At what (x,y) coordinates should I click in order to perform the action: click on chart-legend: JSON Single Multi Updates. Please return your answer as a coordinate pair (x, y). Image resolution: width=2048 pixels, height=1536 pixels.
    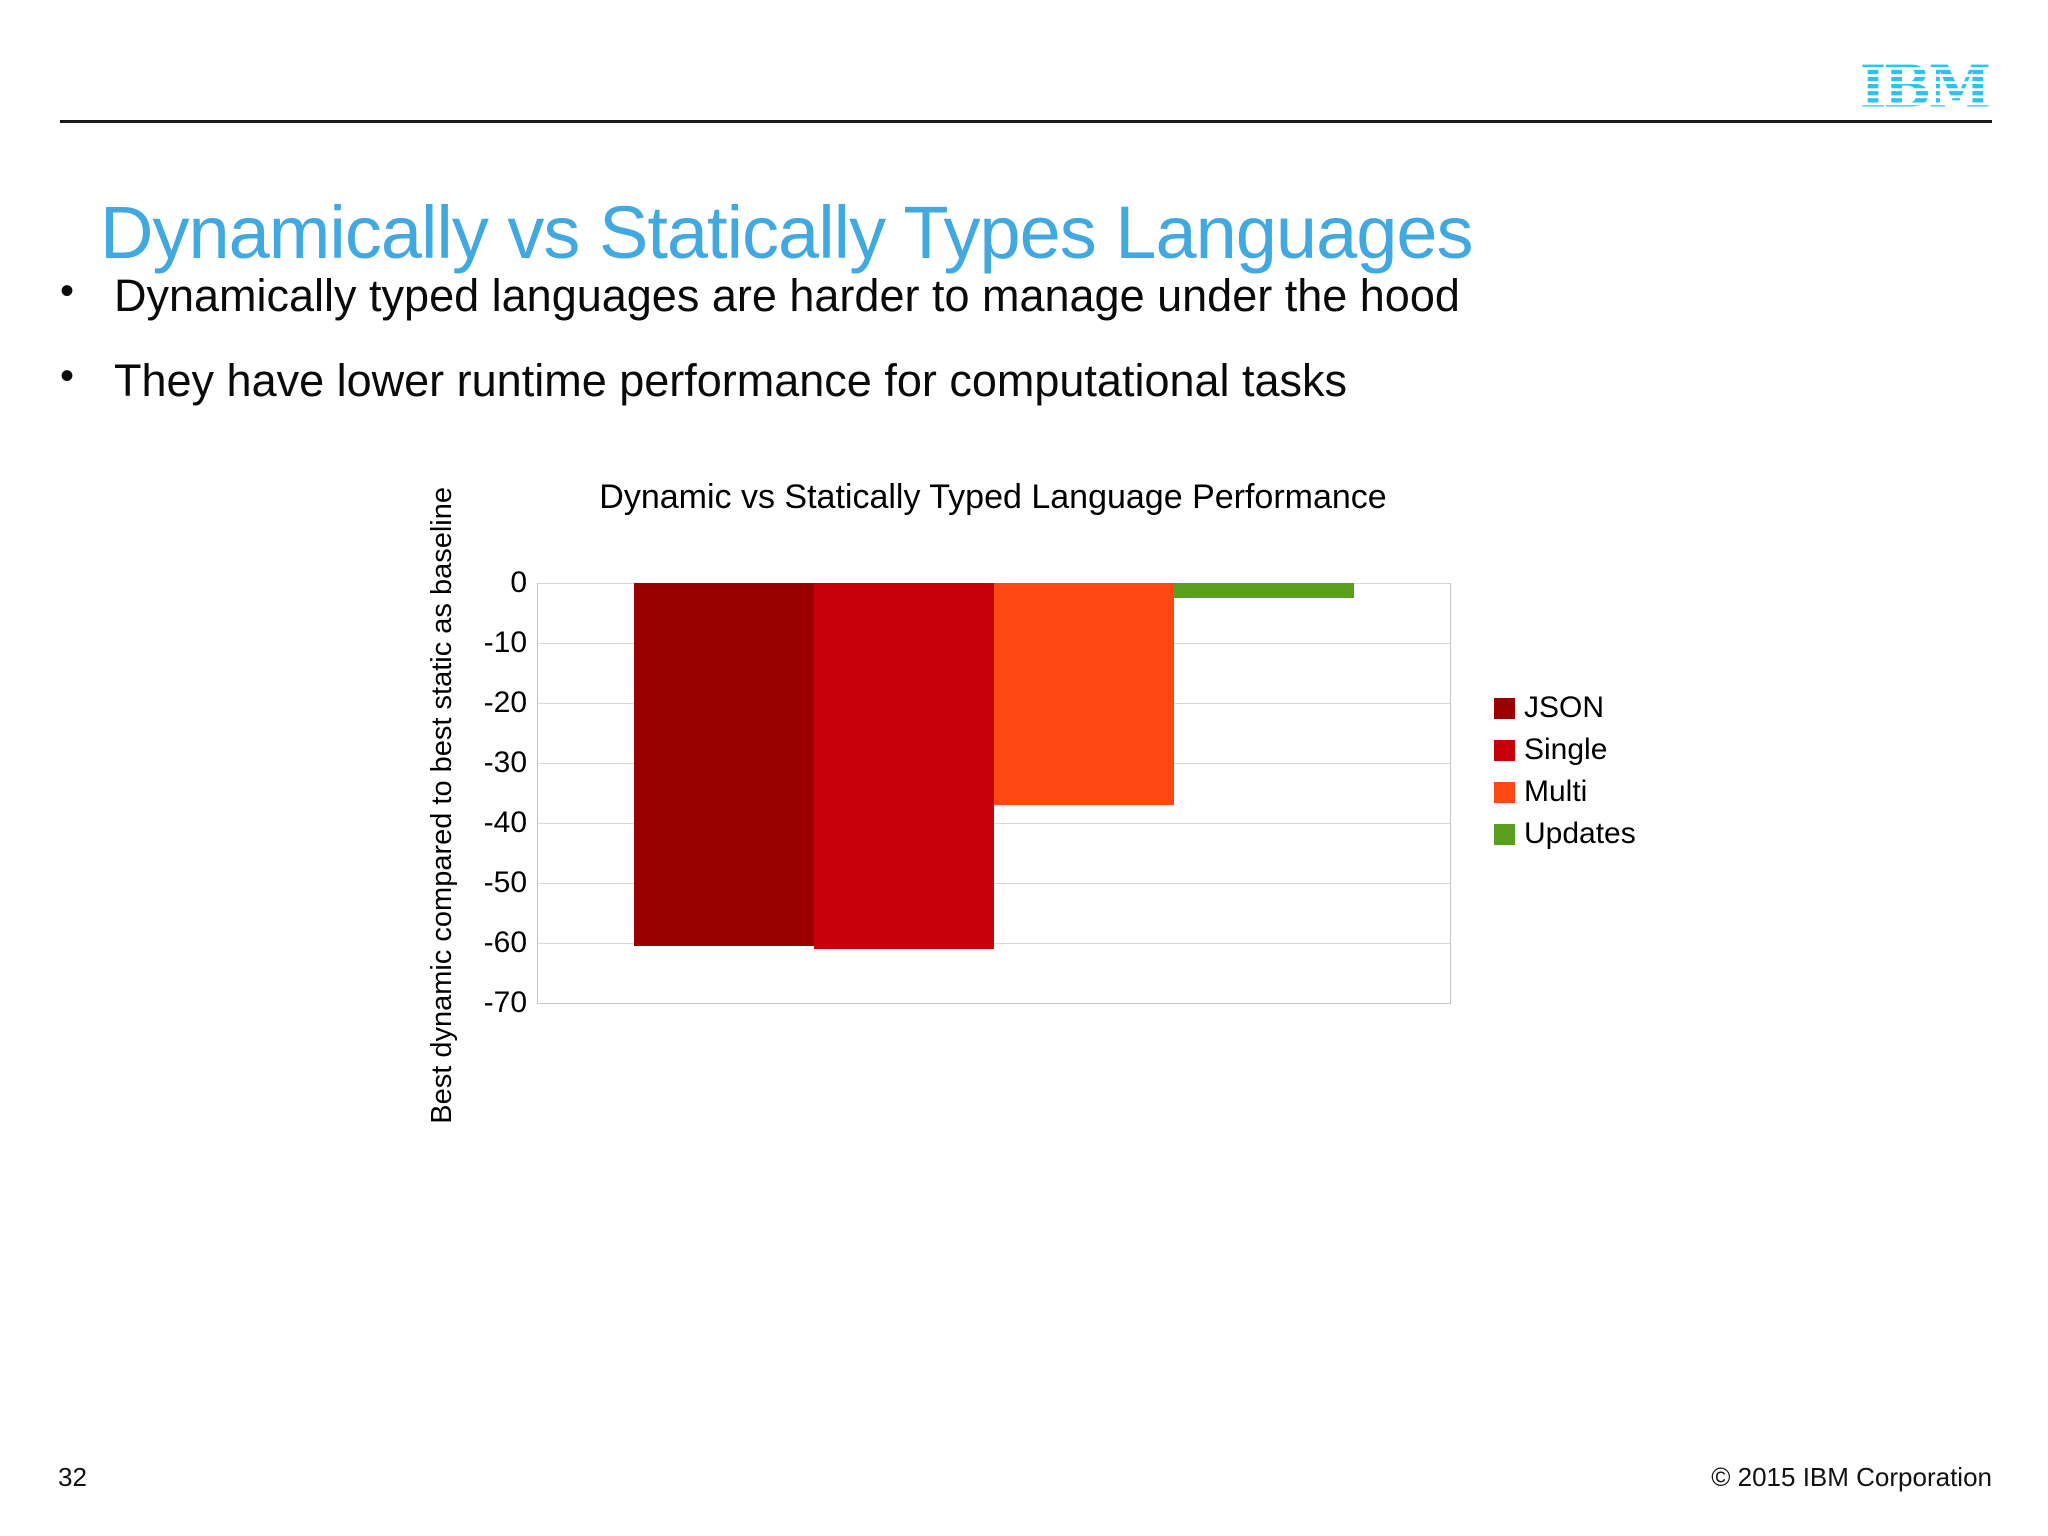
    Looking at the image, I should click on (1565, 771).